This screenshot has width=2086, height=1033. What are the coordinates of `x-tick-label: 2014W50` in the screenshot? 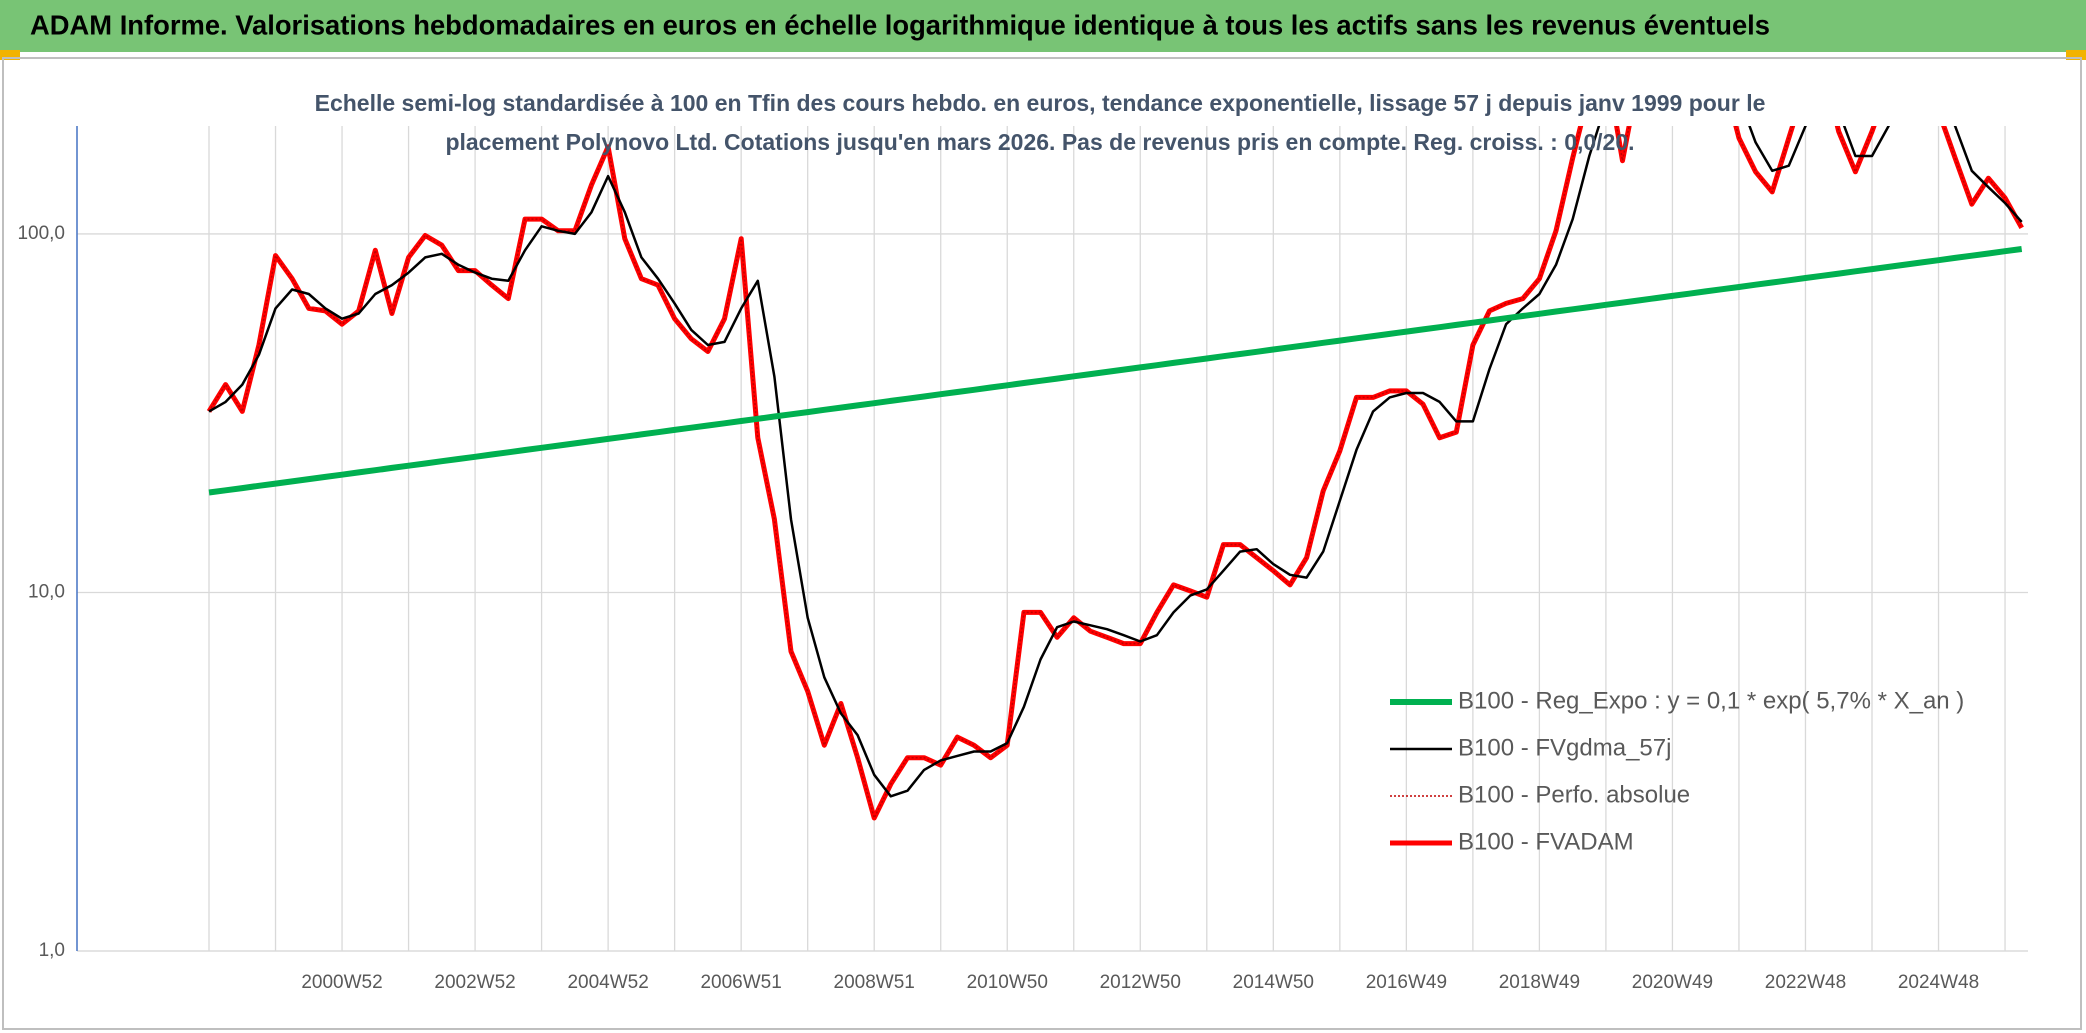 It's located at (1273, 982).